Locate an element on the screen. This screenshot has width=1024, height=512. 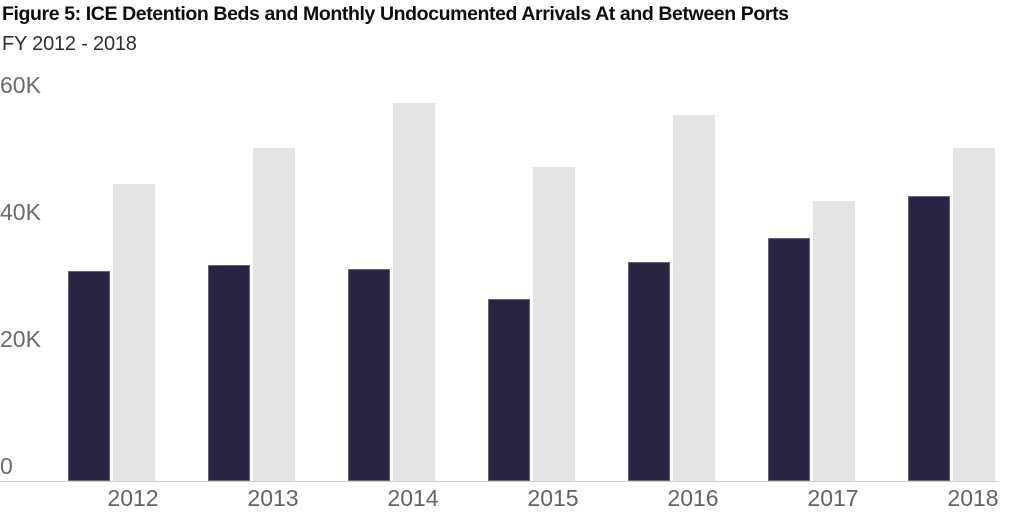
x-axis-label-2012: 2012 is located at coordinates (133, 498).